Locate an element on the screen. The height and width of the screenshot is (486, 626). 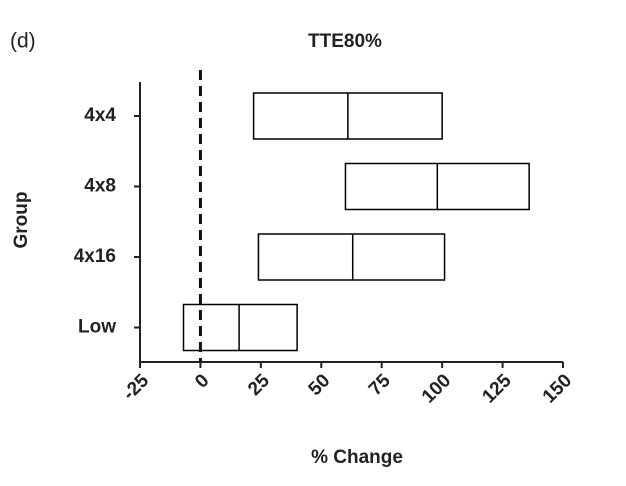
panel-label: (d) is located at coordinates (23, 41).